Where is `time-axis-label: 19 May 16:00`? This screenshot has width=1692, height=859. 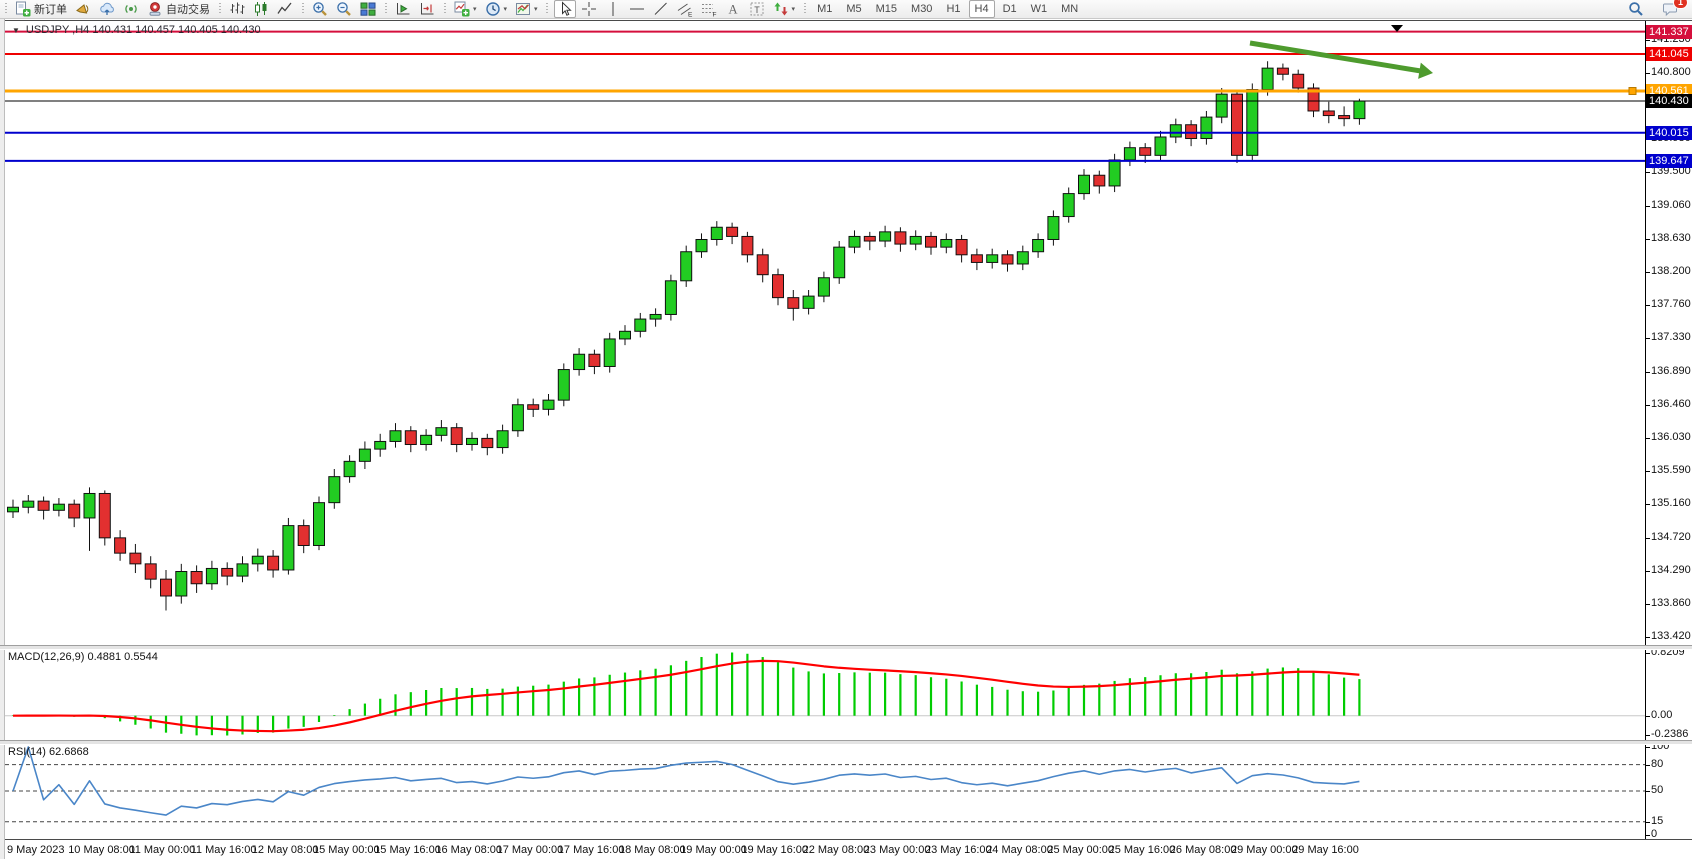 time-axis-label: 19 May 16:00 is located at coordinates (775, 850).